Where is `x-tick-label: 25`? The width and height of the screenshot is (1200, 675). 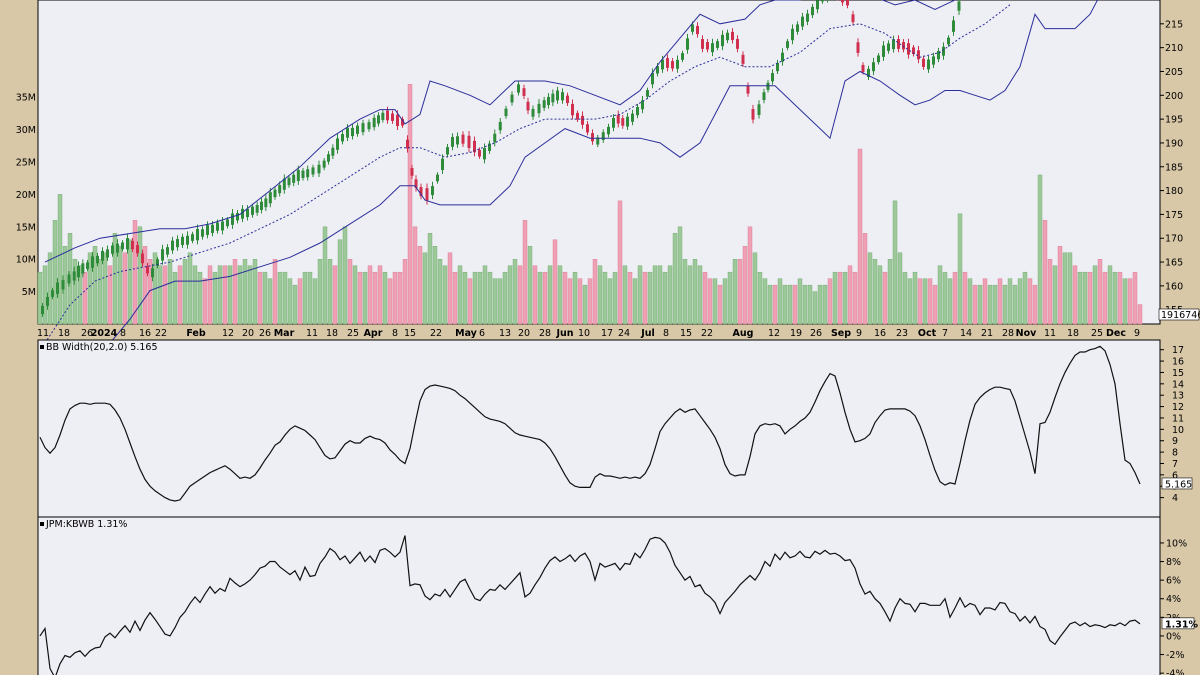 x-tick-label: 25 is located at coordinates (353, 333).